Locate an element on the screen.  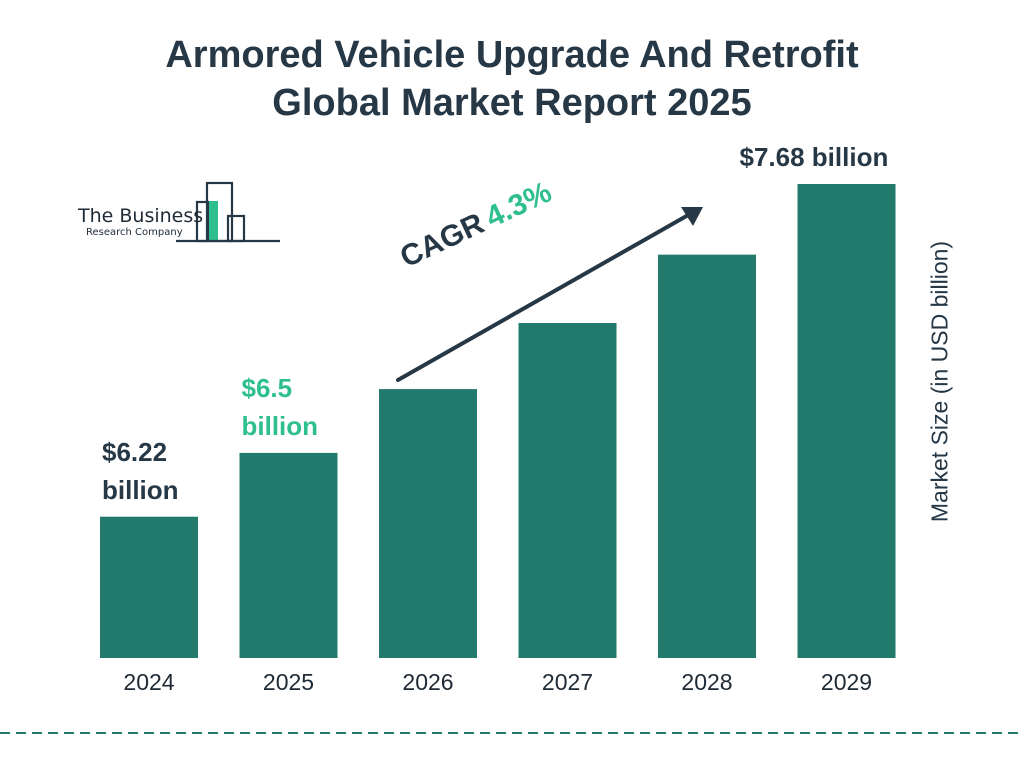
data-label-value: $6.22 is located at coordinates (135, 451).